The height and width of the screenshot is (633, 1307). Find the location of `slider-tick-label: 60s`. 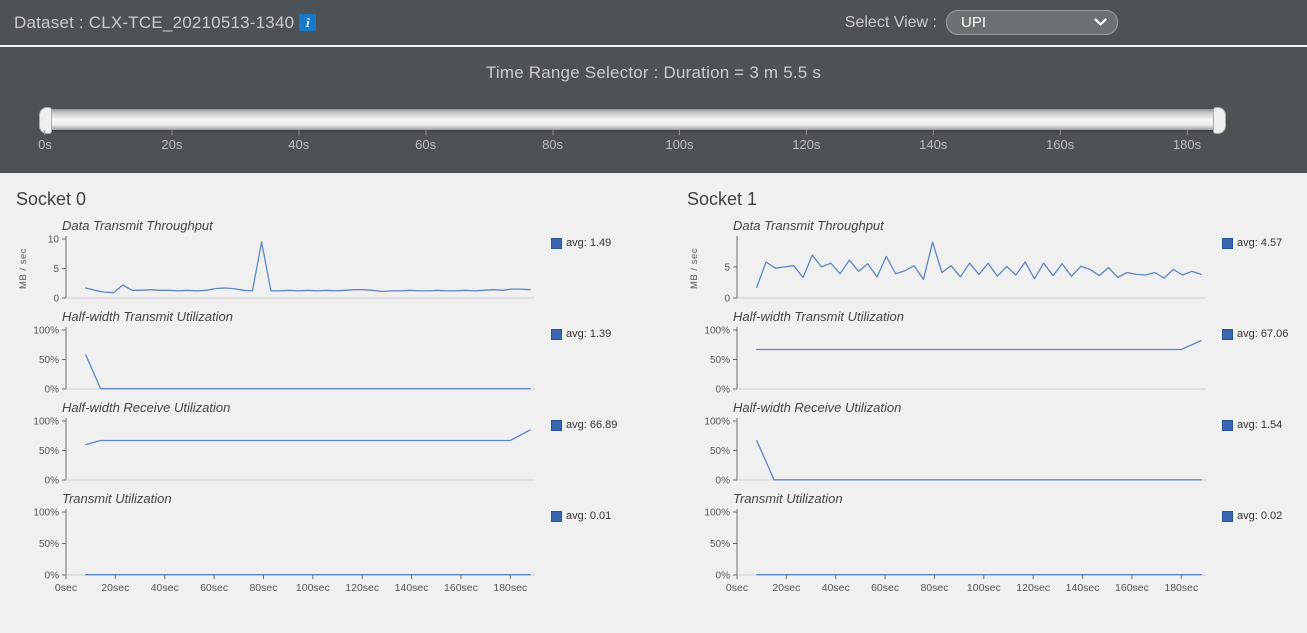

slider-tick-label: 60s is located at coordinates (425, 142).